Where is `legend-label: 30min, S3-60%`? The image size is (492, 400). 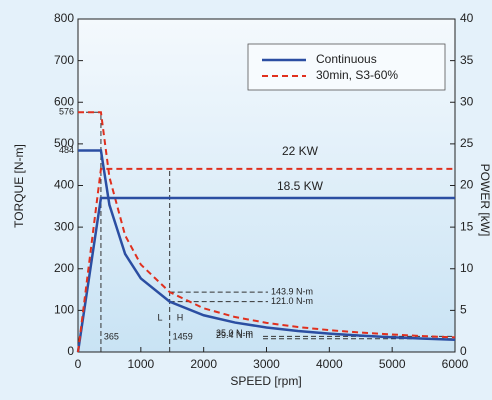
legend-label: 30min, S3-60% is located at coordinates (357, 75).